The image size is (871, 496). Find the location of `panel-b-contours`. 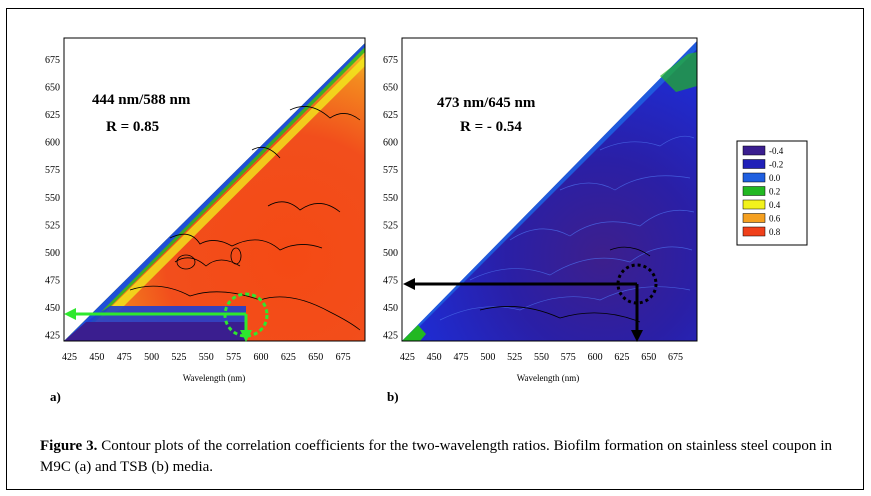

panel-b-contours is located at coordinates (567, 228).